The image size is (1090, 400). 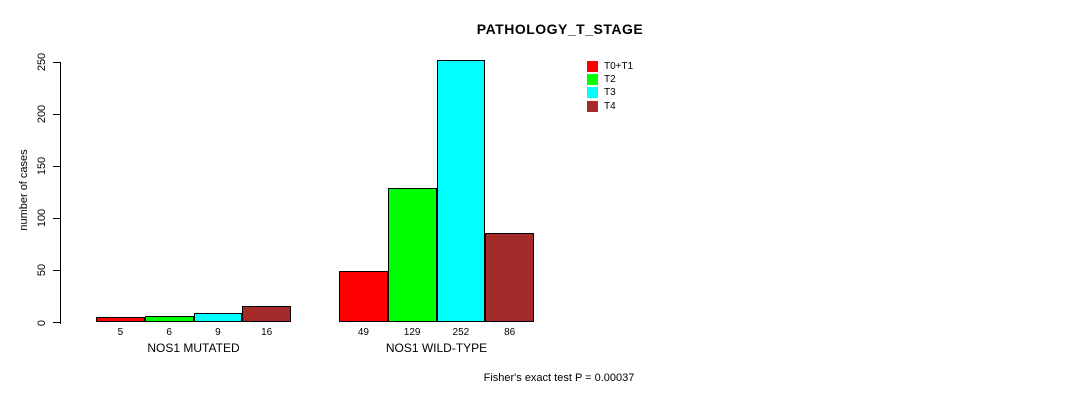 I want to click on bar-value-label: 5, so click(x=120, y=332).